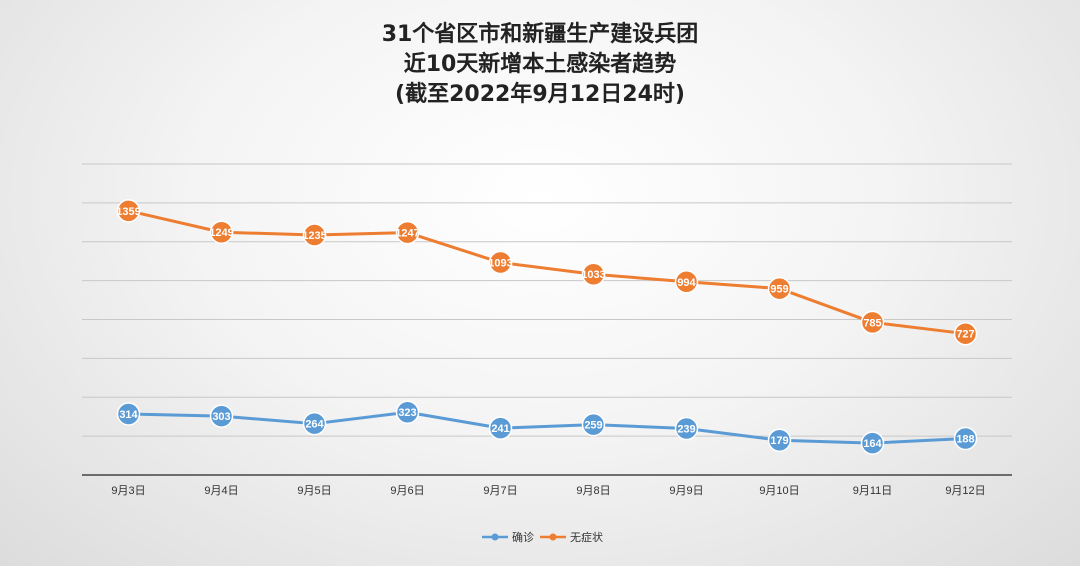  I want to click on data-label: 1247, so click(407, 234).